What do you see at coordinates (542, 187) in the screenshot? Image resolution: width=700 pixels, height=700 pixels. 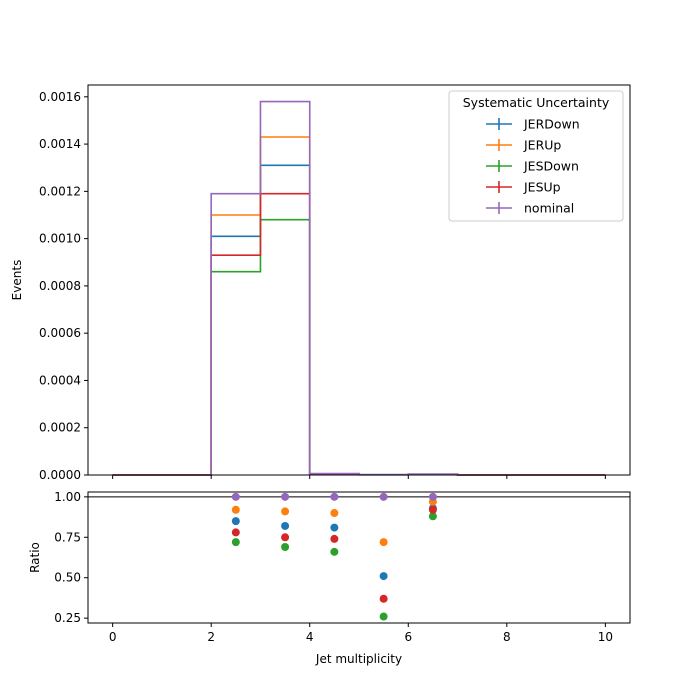 I see `legend-label-JESUp: JESUp` at bounding box center [542, 187].